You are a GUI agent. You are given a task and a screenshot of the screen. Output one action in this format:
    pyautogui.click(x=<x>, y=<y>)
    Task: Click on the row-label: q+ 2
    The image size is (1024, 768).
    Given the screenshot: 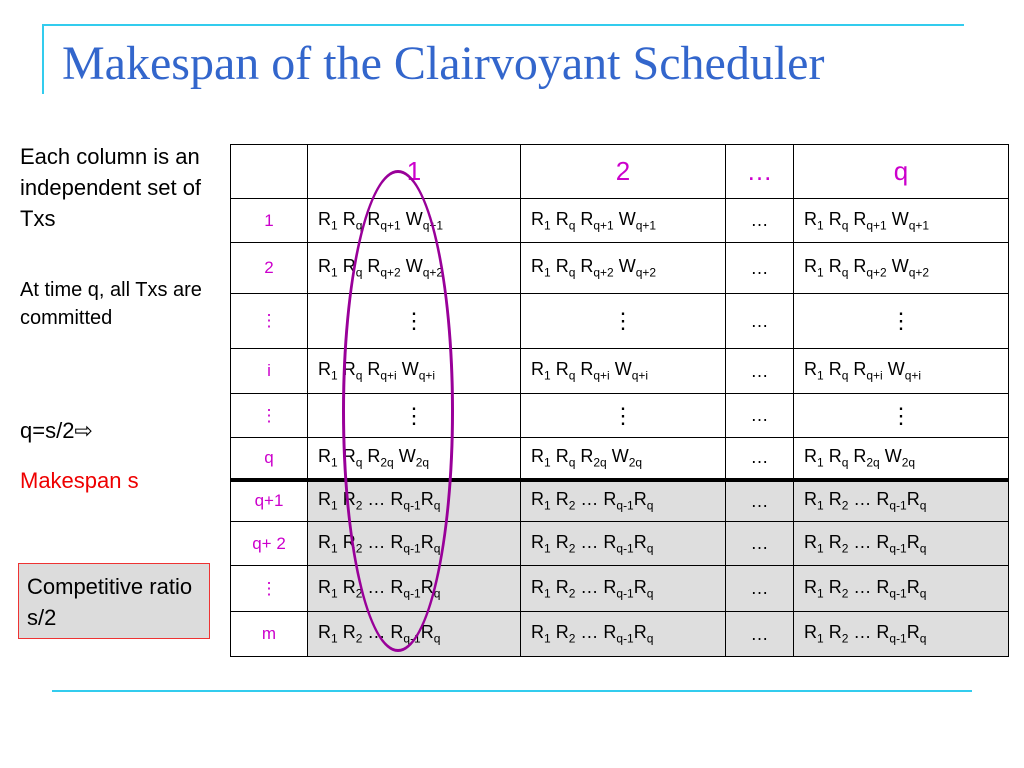 What is the action you would take?
    pyautogui.click(x=269, y=543)
    